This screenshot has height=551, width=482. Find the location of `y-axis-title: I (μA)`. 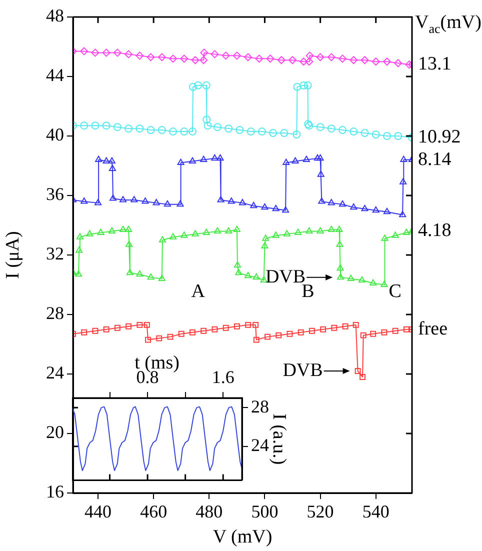

y-axis-title: I (μA) is located at coordinates (13, 255).